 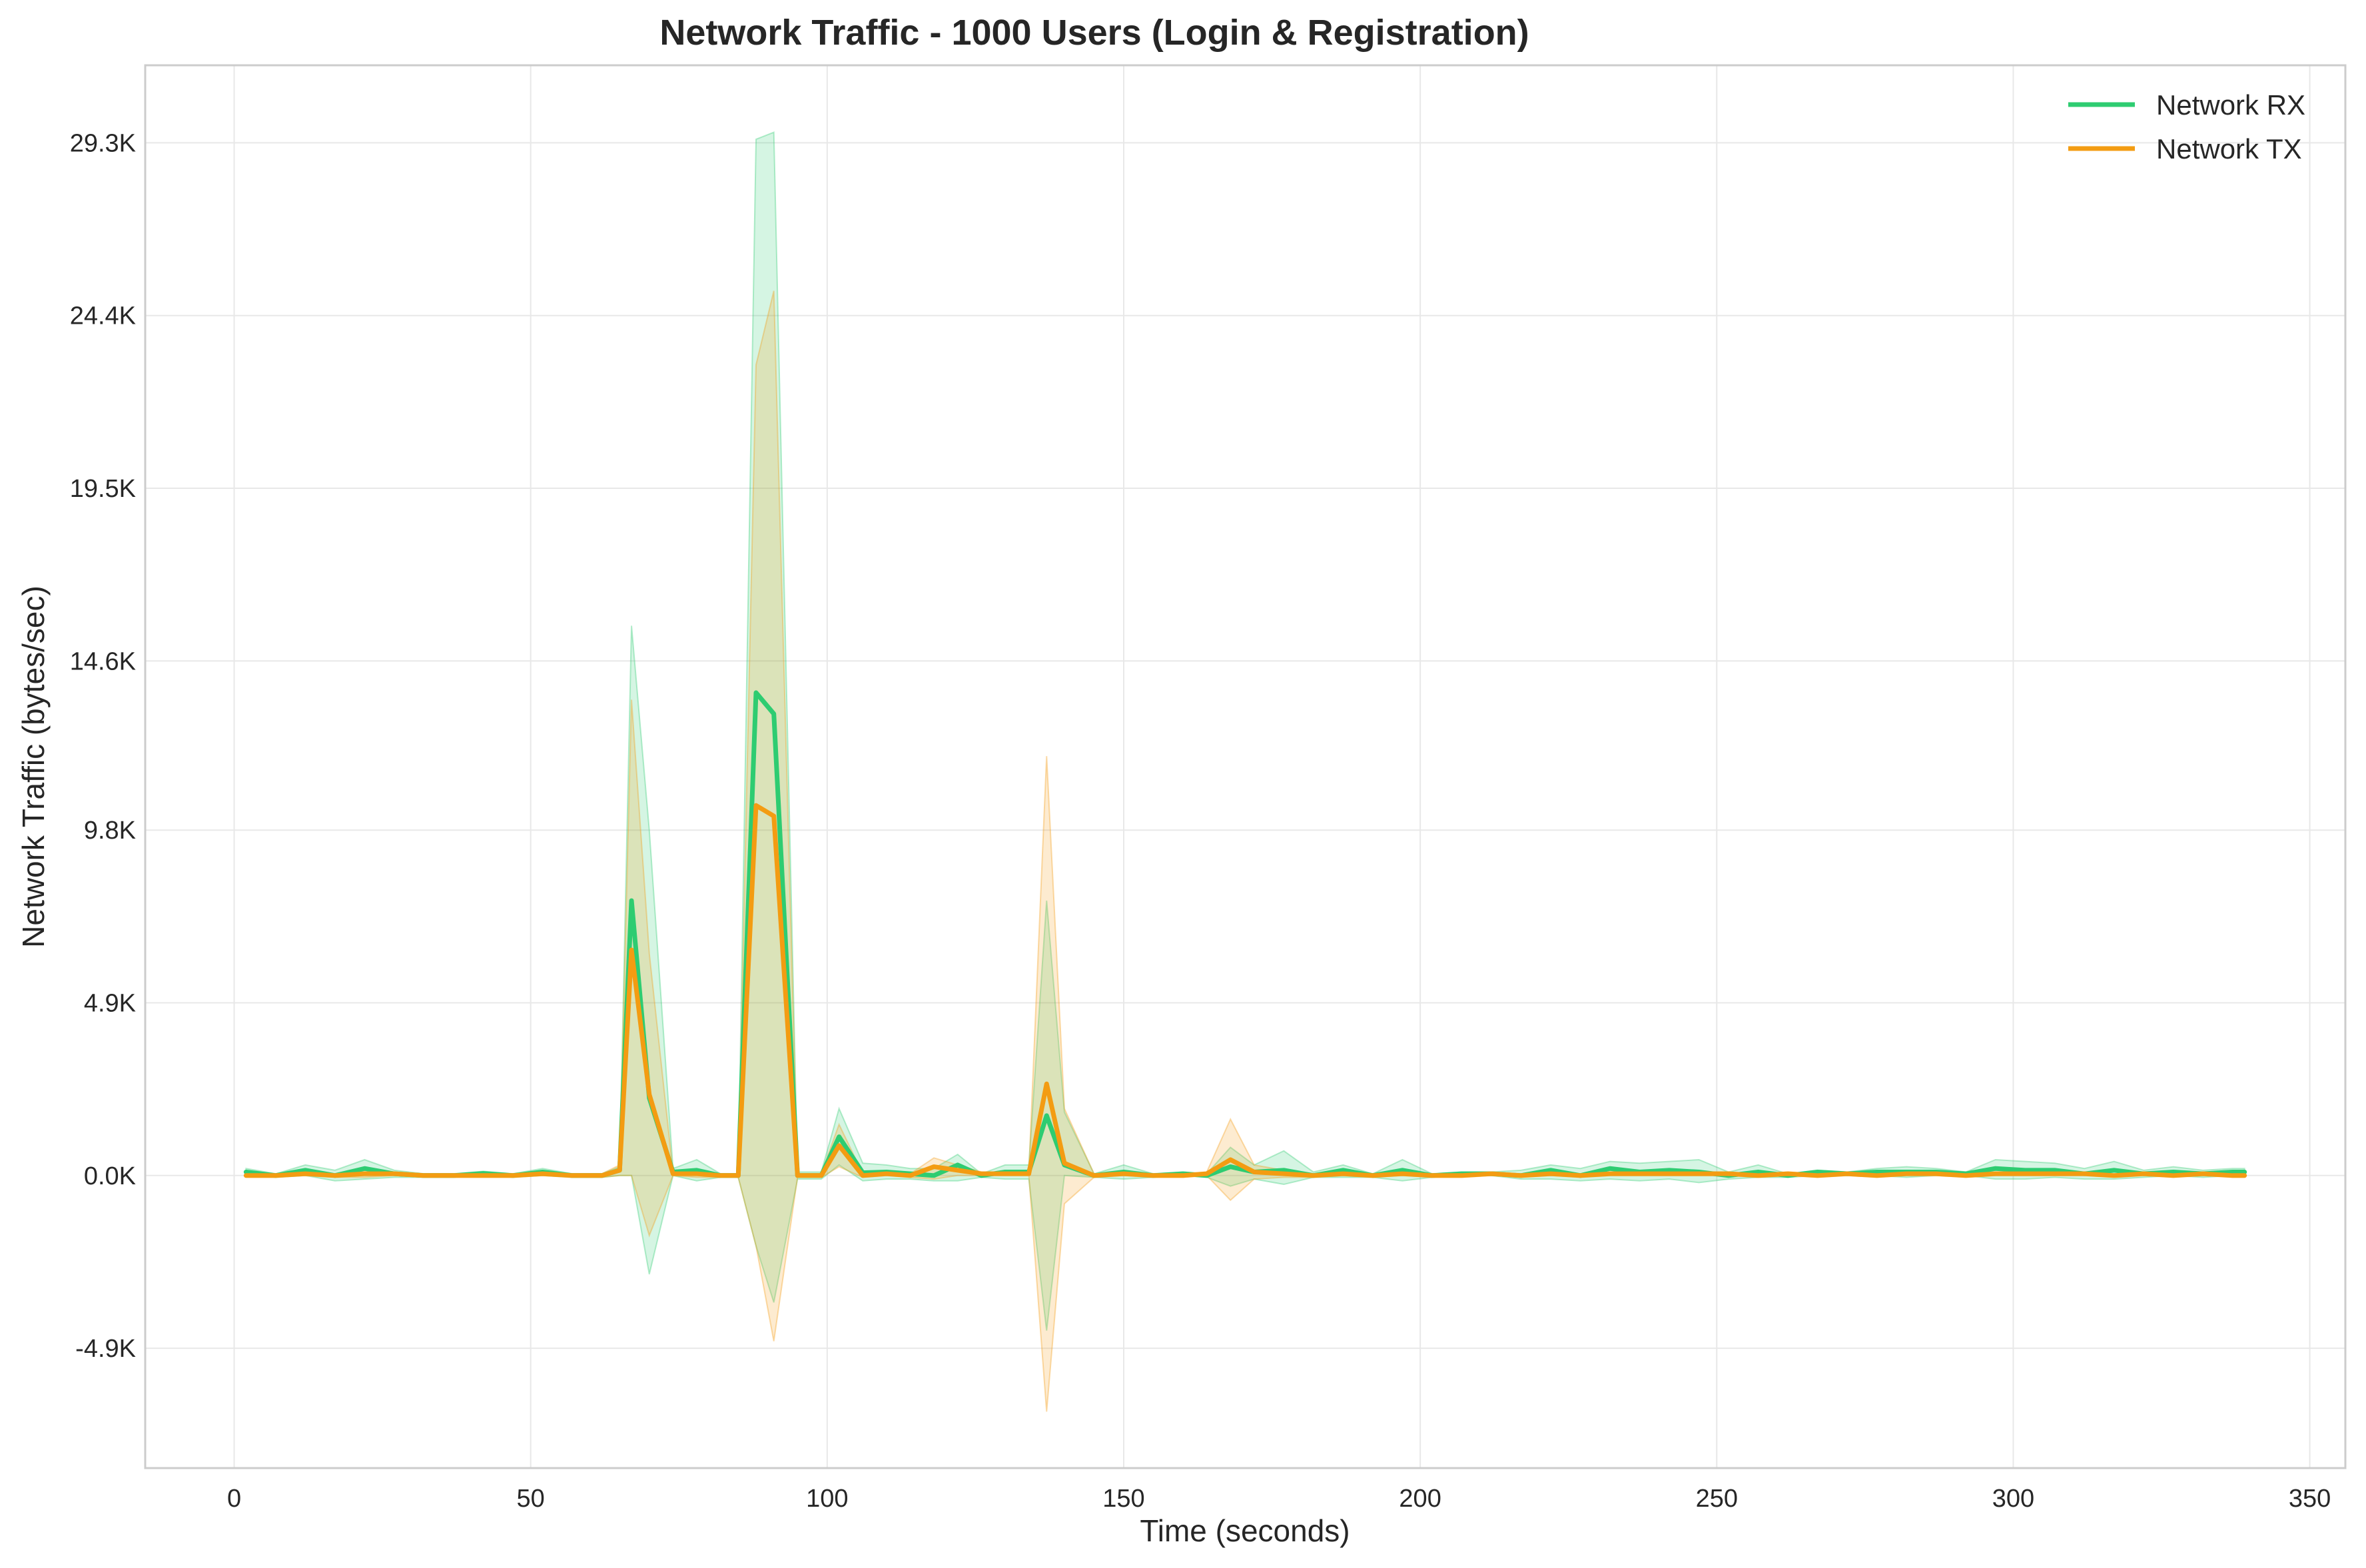 What do you see at coordinates (2310, 1499) in the screenshot?
I see `x-tick-label: 350` at bounding box center [2310, 1499].